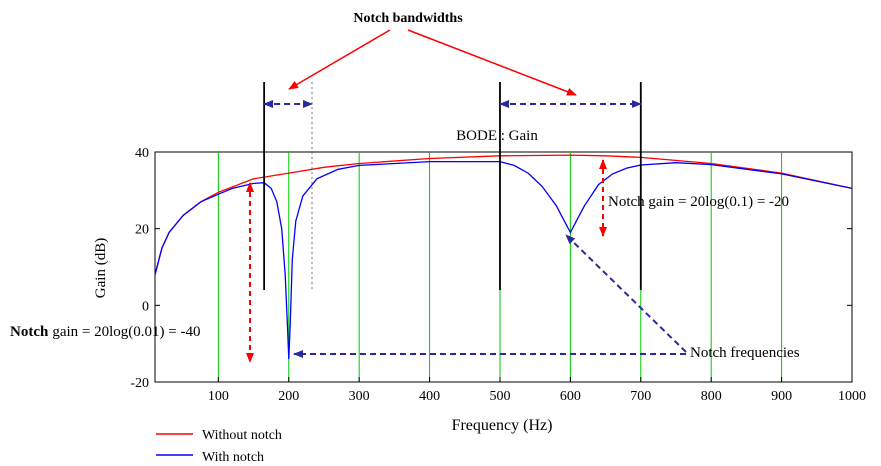 This screenshot has width=881, height=466. Describe the element at coordinates (242, 435) in the screenshot. I see `legend-label-without-notch: Without notch` at that location.